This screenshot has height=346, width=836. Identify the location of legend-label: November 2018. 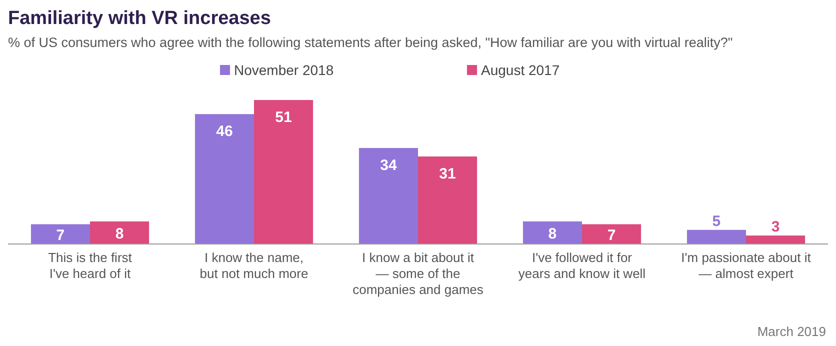
(284, 70).